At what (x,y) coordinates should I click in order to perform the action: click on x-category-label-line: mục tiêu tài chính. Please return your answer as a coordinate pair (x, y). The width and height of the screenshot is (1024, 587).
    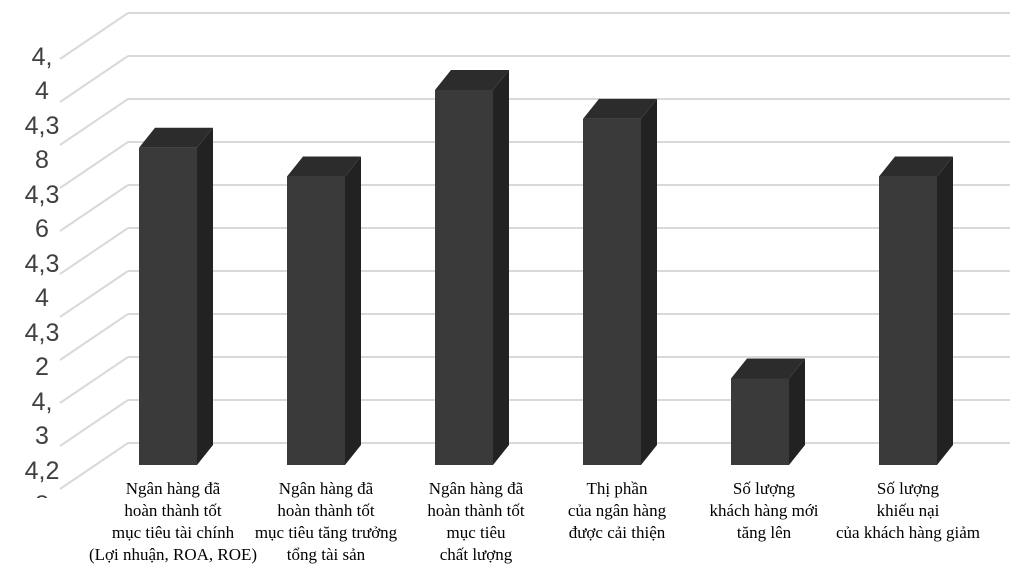
    Looking at the image, I should click on (173, 532).